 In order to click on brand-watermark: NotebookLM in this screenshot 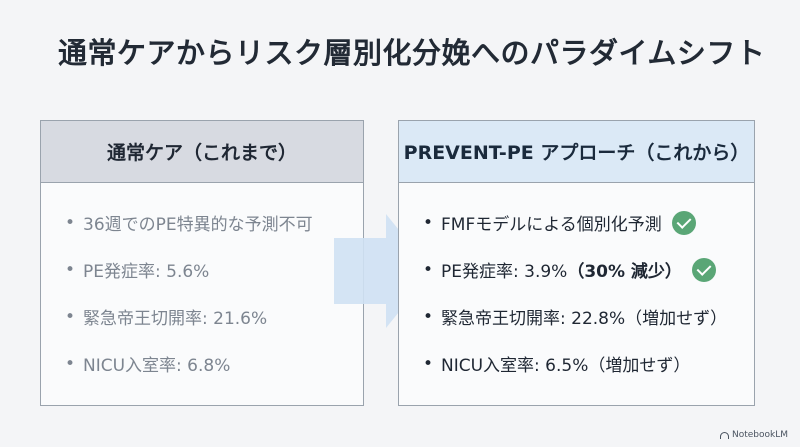, I will do `click(753, 435)`.